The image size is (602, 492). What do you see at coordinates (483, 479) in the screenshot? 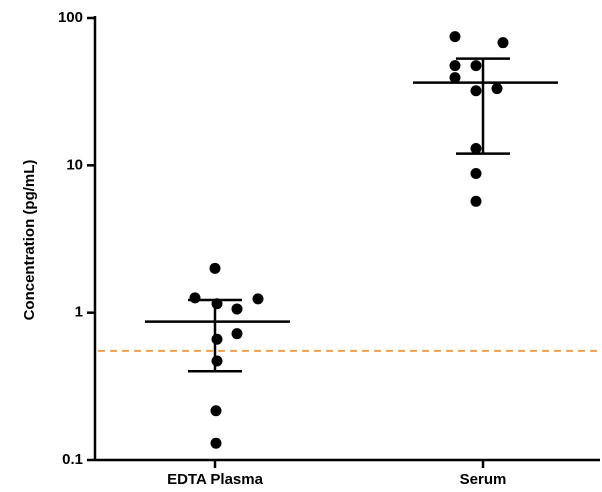
I see `x-tick-label: Serum` at bounding box center [483, 479].